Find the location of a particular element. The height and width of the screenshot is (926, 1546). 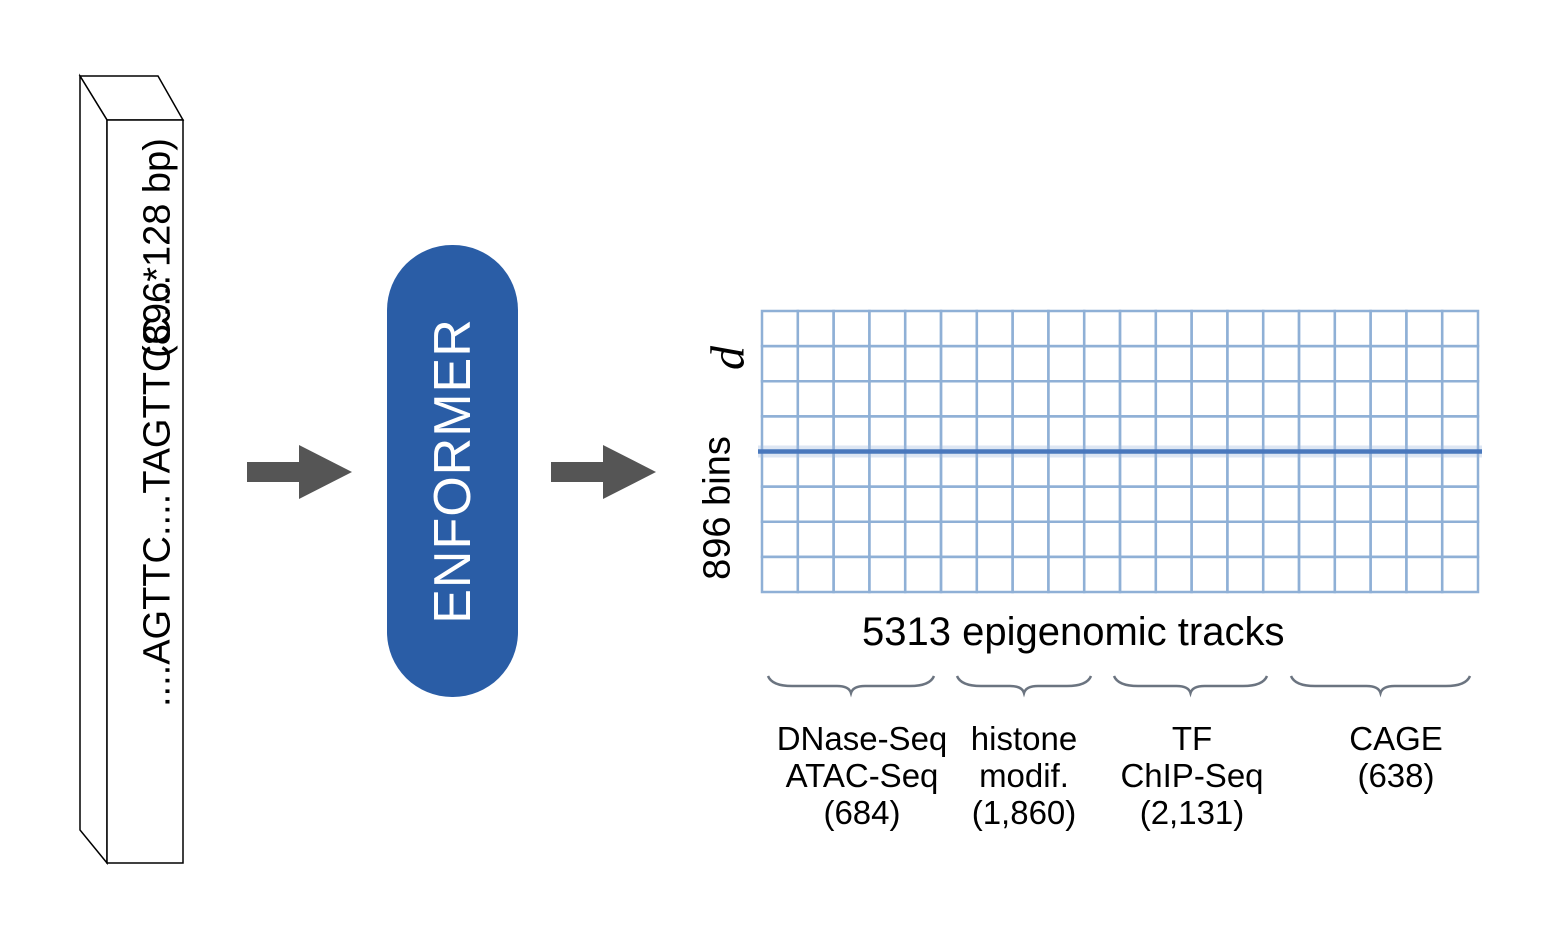

group-label-histone: histone modif. (1,860) is located at coordinates (1024, 775).